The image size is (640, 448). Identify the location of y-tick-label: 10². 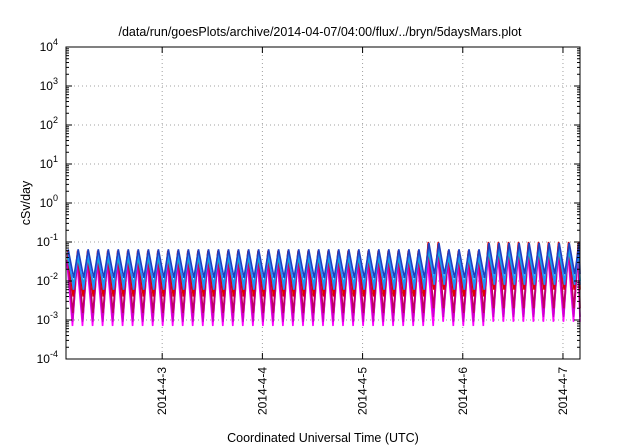
(49, 123).